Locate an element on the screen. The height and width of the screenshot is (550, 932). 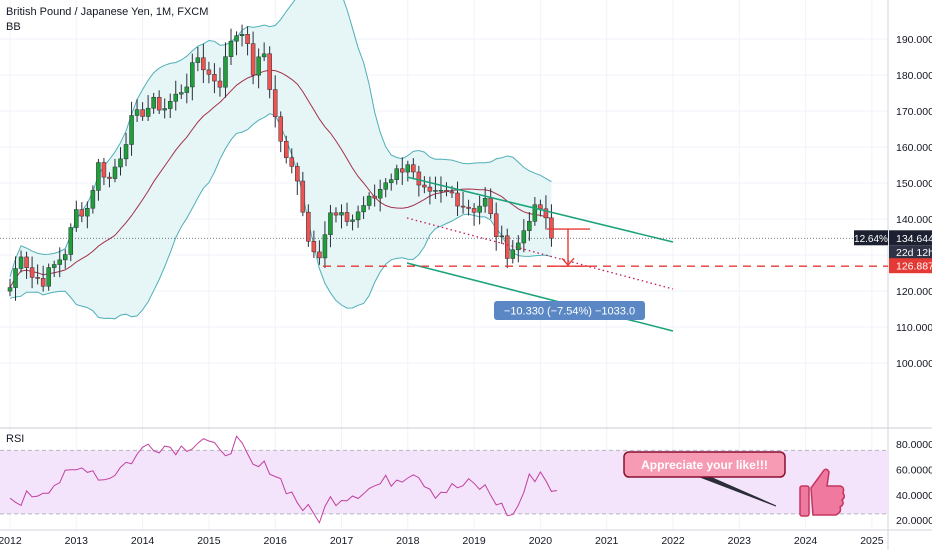
year-tick-label: 2023 is located at coordinates (740, 541).